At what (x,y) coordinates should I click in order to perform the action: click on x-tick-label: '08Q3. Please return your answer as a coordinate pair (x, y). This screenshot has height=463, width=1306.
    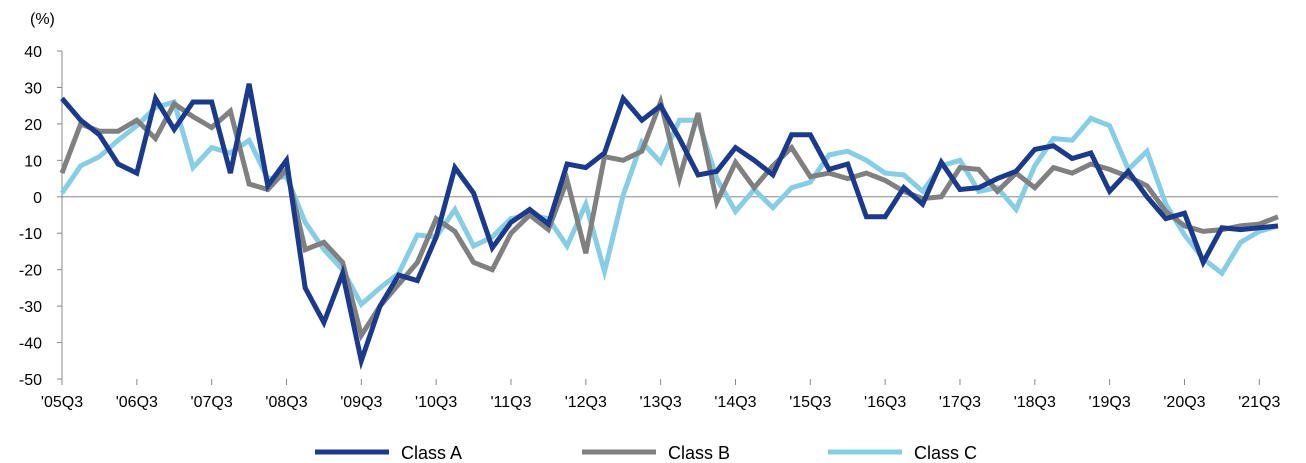
    Looking at the image, I should click on (286, 402).